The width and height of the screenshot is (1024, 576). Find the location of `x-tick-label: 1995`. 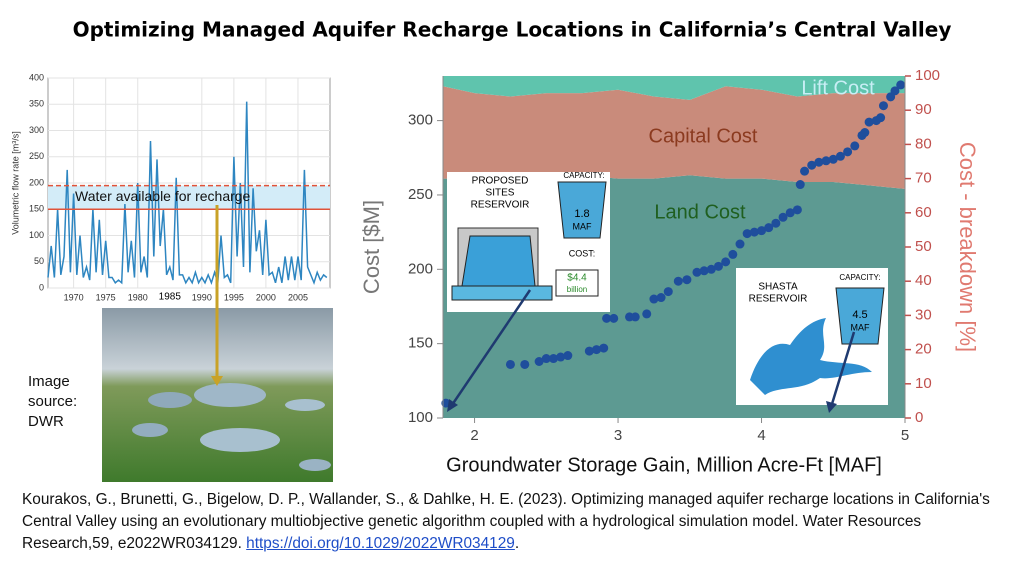

x-tick-label: 1995 is located at coordinates (234, 297).